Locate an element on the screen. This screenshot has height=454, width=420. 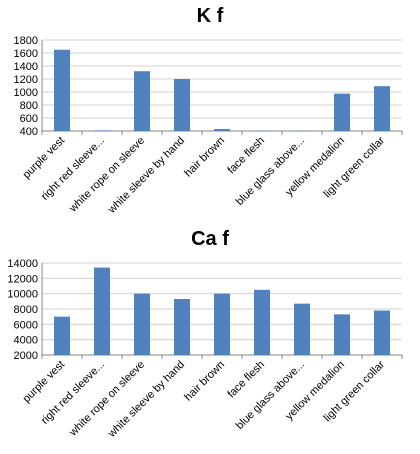
chart-title: Ca f is located at coordinates (210, 239).